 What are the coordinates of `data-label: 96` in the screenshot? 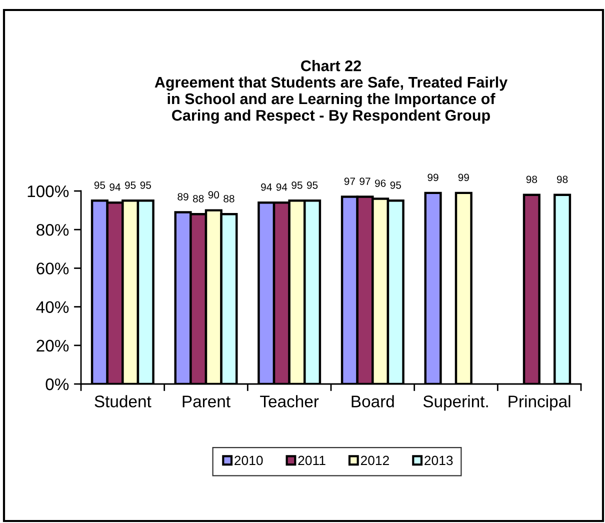 It's located at (380, 183).